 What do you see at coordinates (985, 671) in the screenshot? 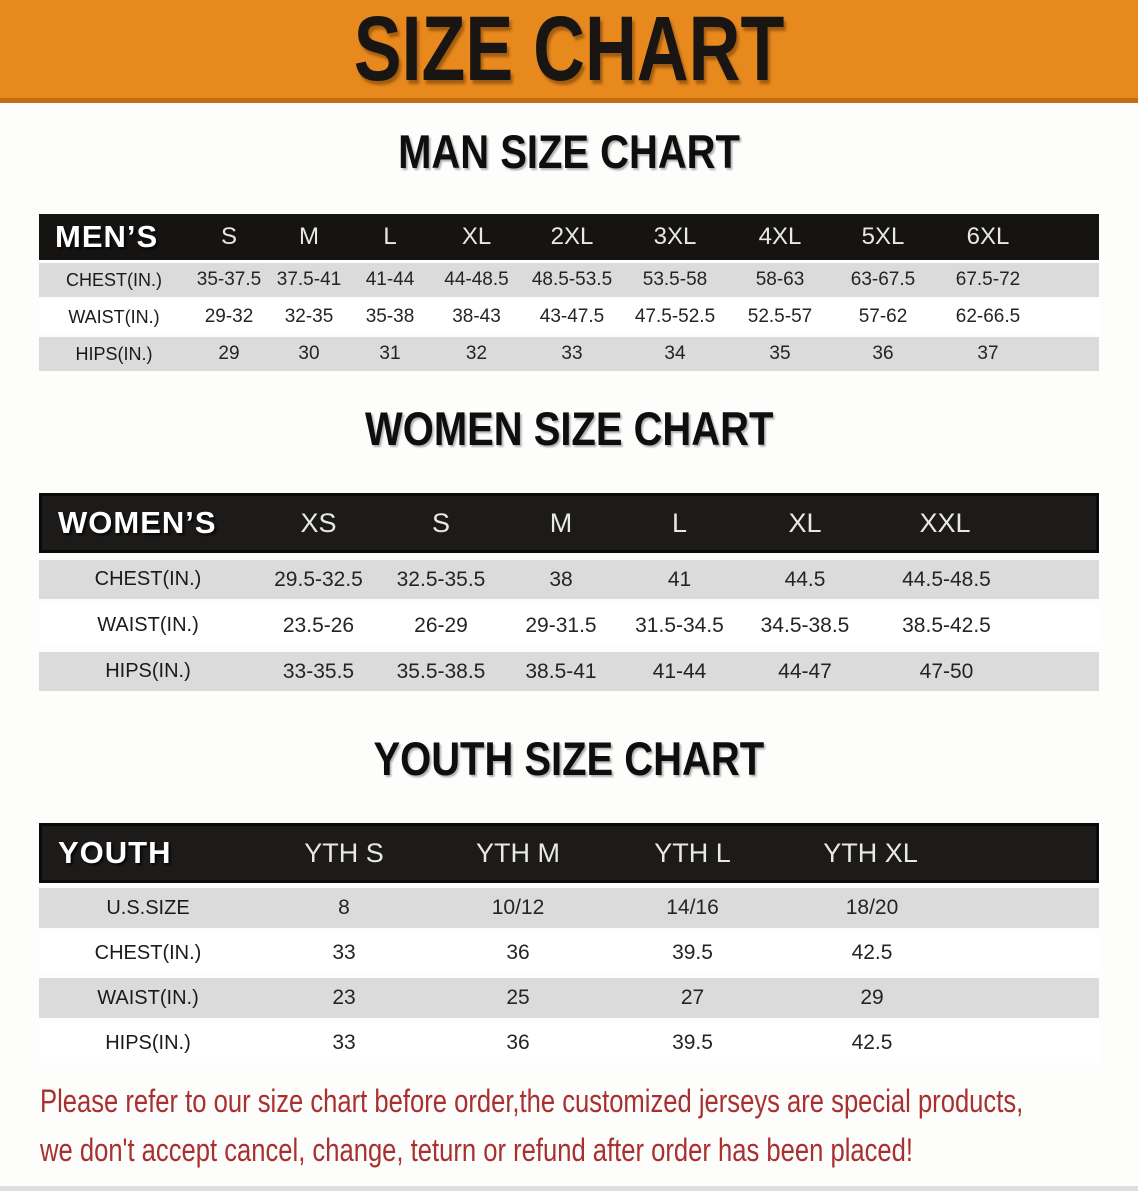
I see `size-value: 47-50` at bounding box center [985, 671].